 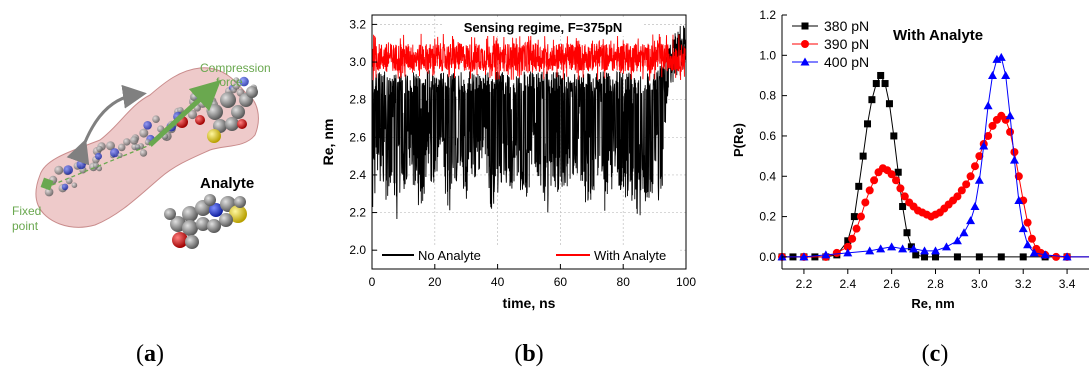 What do you see at coordinates (529, 303) in the screenshot?
I see `chart-b-x-axis-label: time, ns` at bounding box center [529, 303].